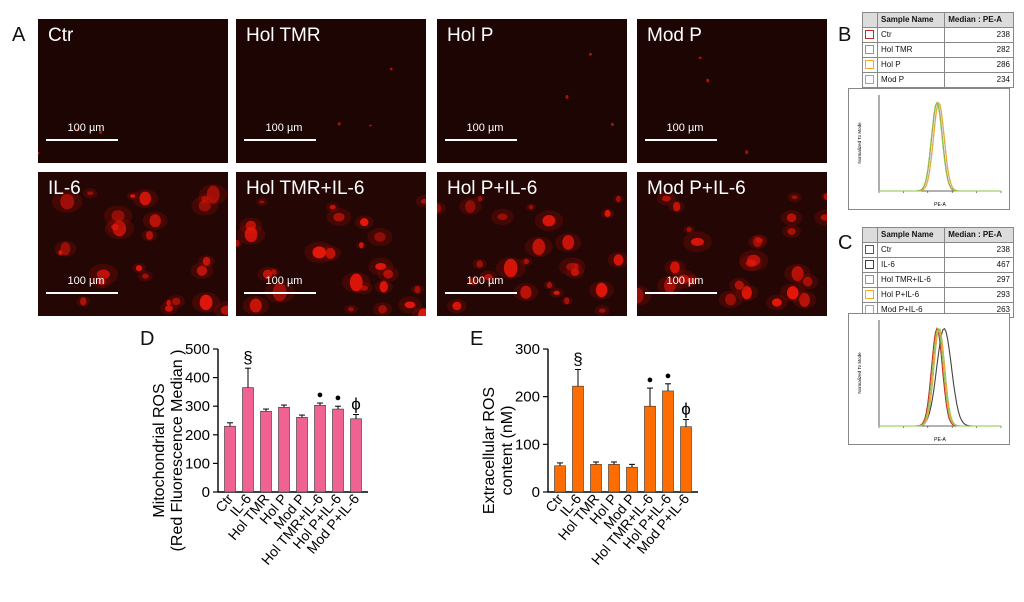 This screenshot has height=602, width=1024. What do you see at coordinates (492, 188) in the screenshot?
I see `micrograph-label: Hol P+IL-6` at bounding box center [492, 188].